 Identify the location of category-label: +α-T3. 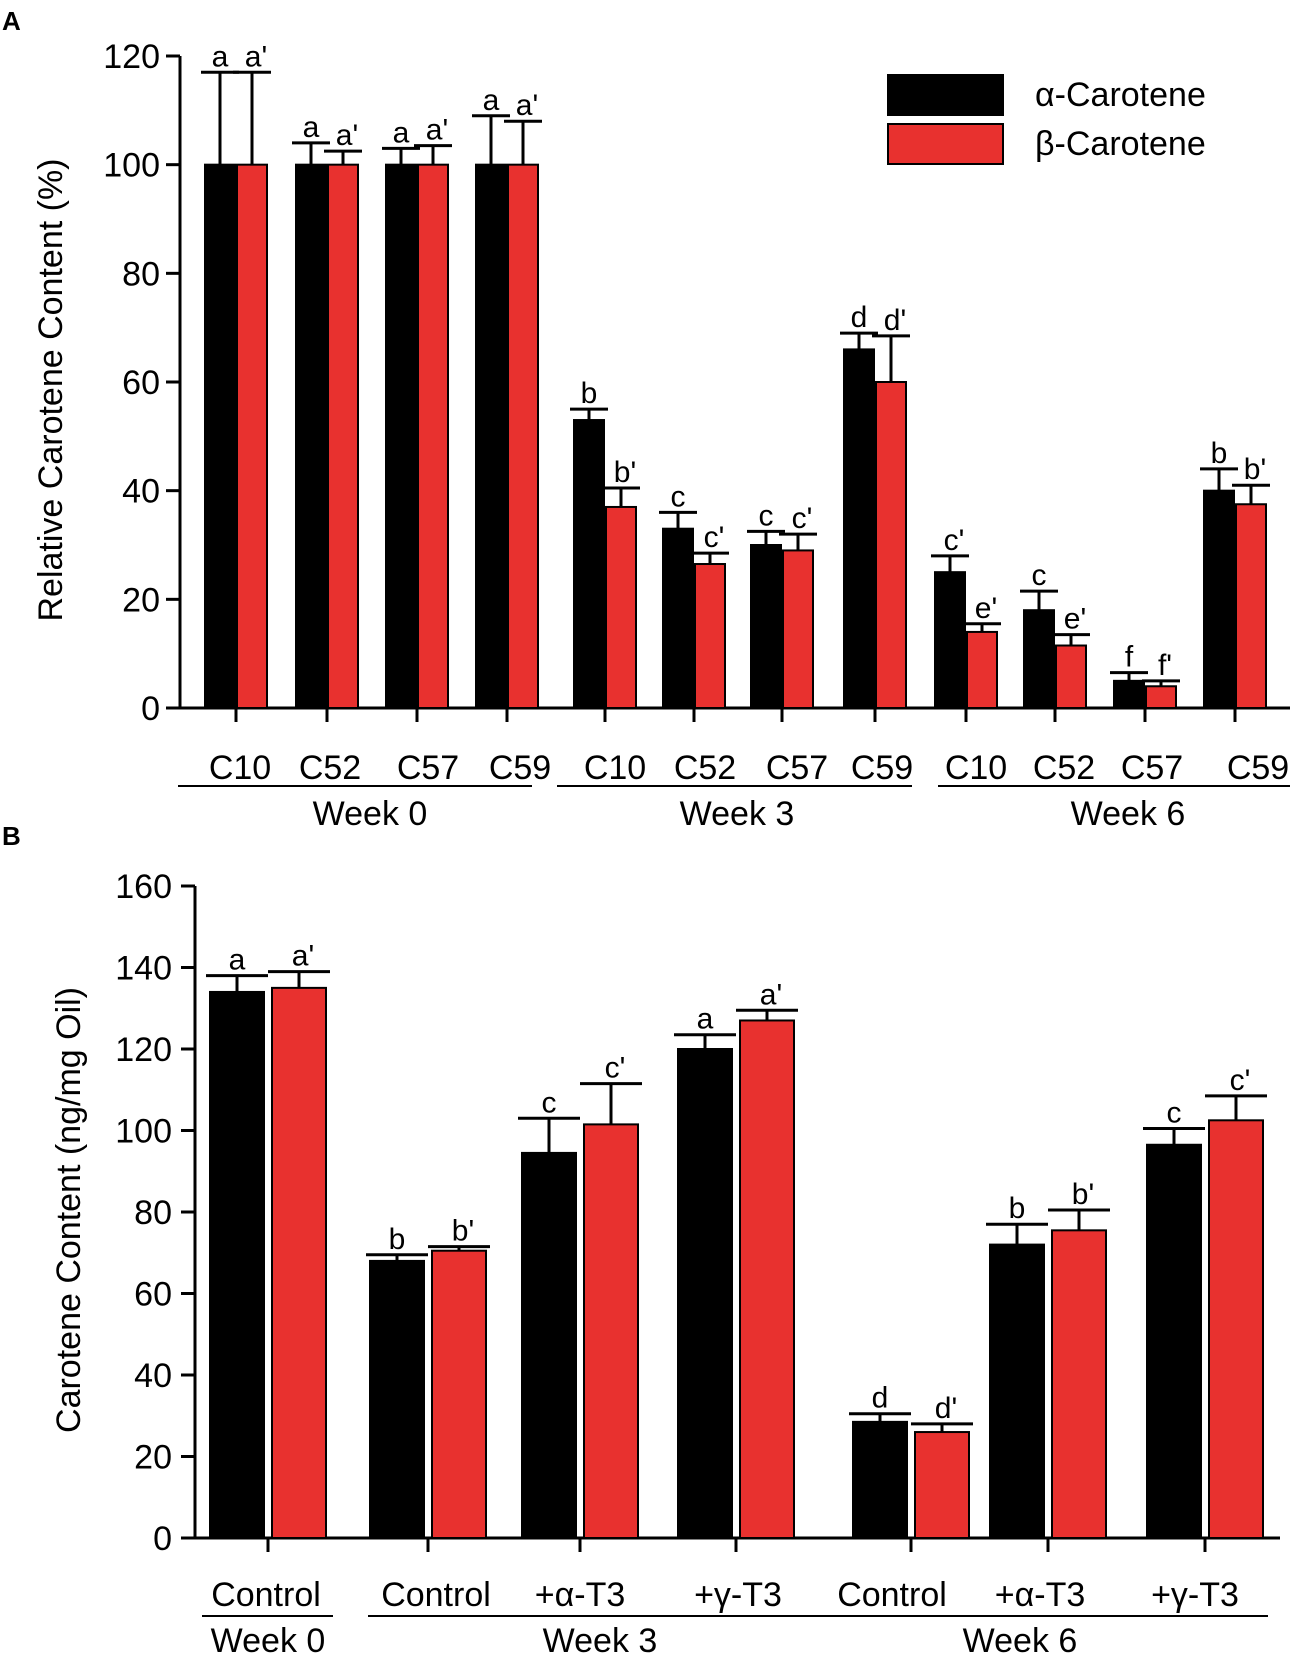
(1040, 1595).